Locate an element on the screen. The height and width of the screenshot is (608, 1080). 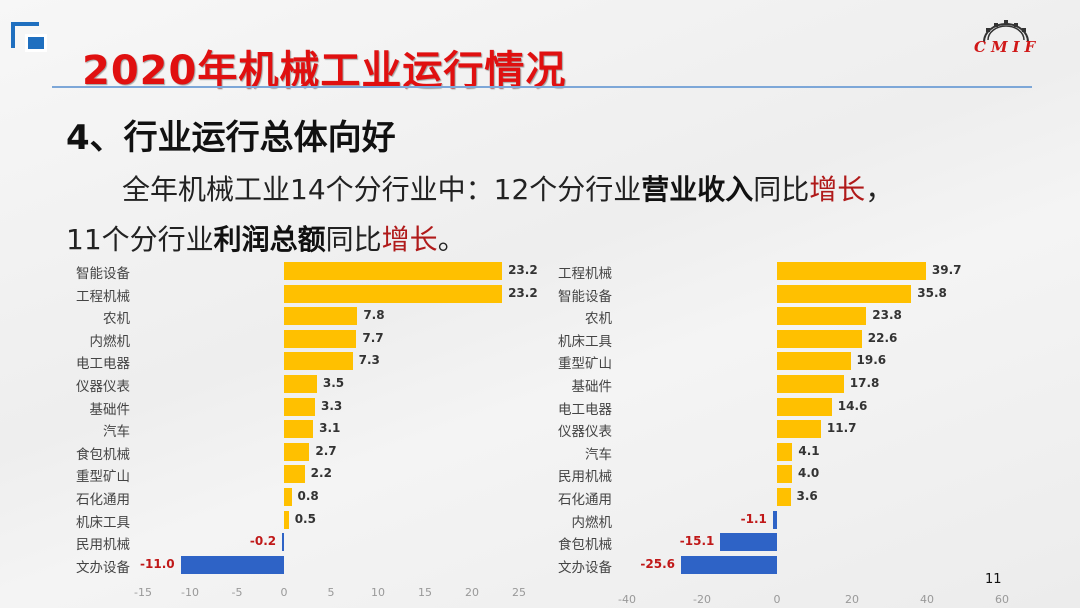
category-label: 食包机械 is located at coordinates (103, 454).